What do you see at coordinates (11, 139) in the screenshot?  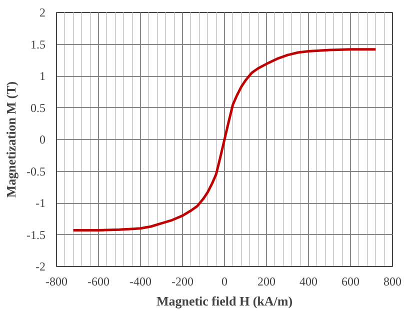 I see `y-axis-title: Magnetization M (T)` at bounding box center [11, 139].